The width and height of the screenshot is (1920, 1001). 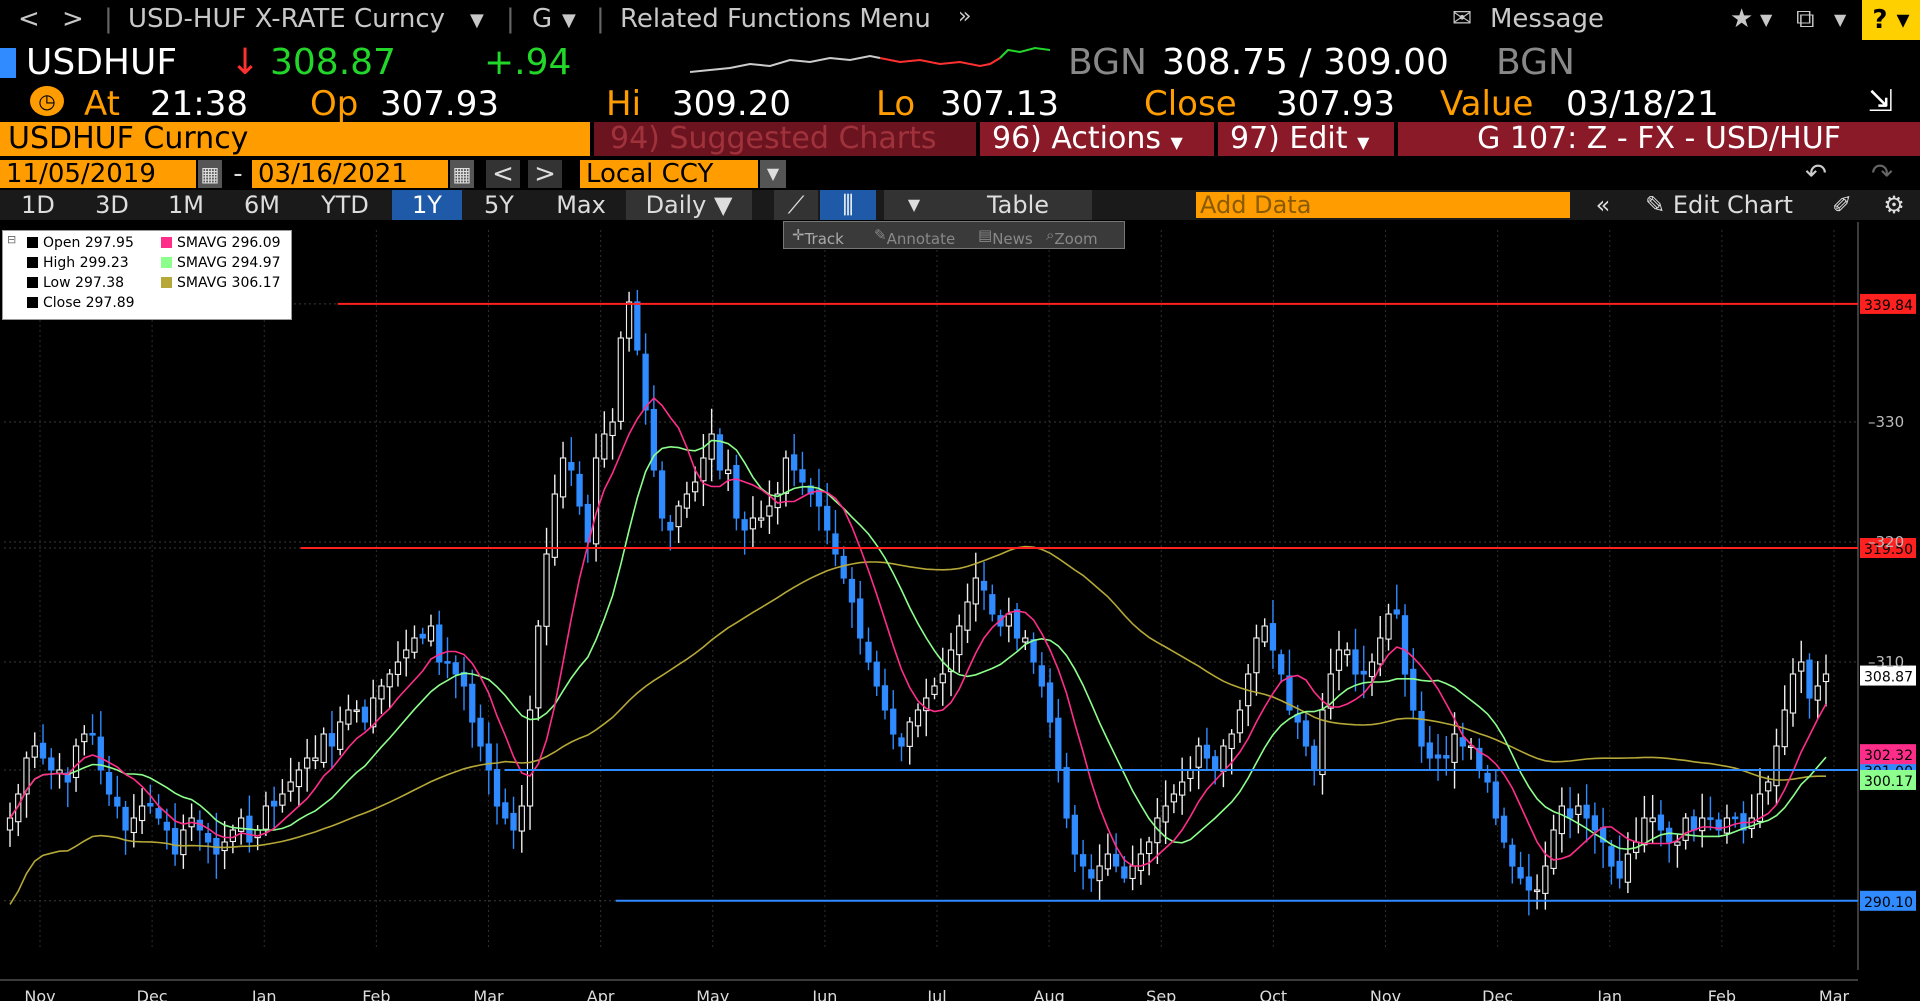 I want to click on track-tool: ✛ Track, so click(x=818, y=237).